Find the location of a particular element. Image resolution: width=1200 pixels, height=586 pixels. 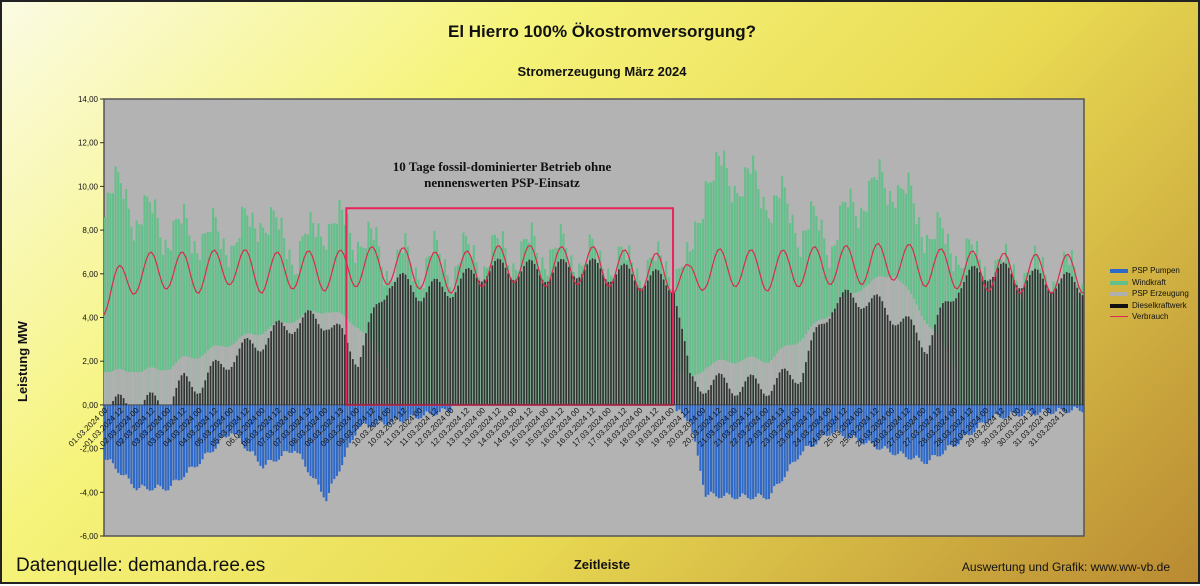

y-tick-label: 2,00 is located at coordinates (90, 361).